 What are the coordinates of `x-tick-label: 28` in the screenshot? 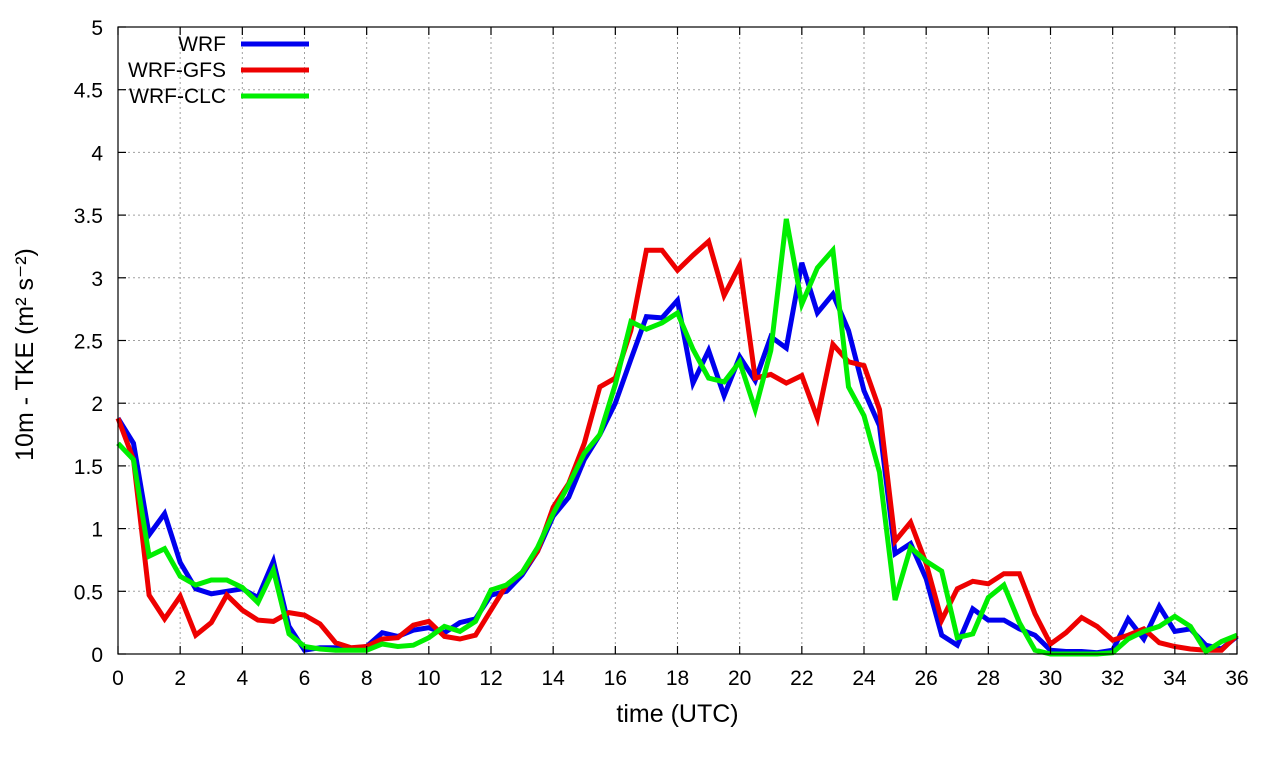 It's located at (988, 678).